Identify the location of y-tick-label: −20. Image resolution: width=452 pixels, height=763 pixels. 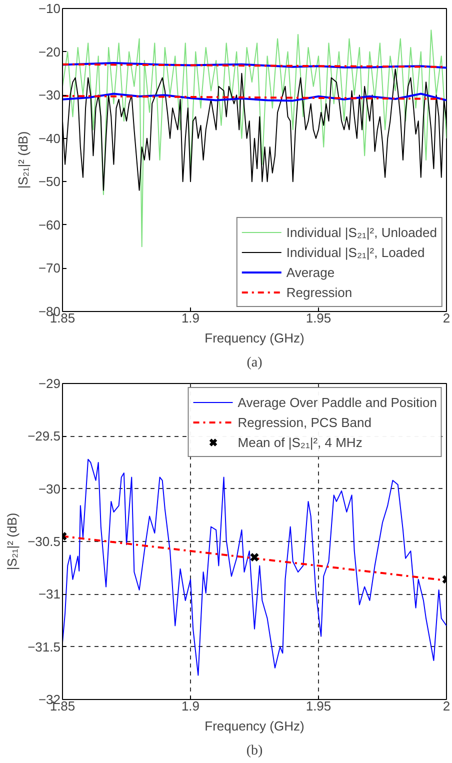
(49, 52).